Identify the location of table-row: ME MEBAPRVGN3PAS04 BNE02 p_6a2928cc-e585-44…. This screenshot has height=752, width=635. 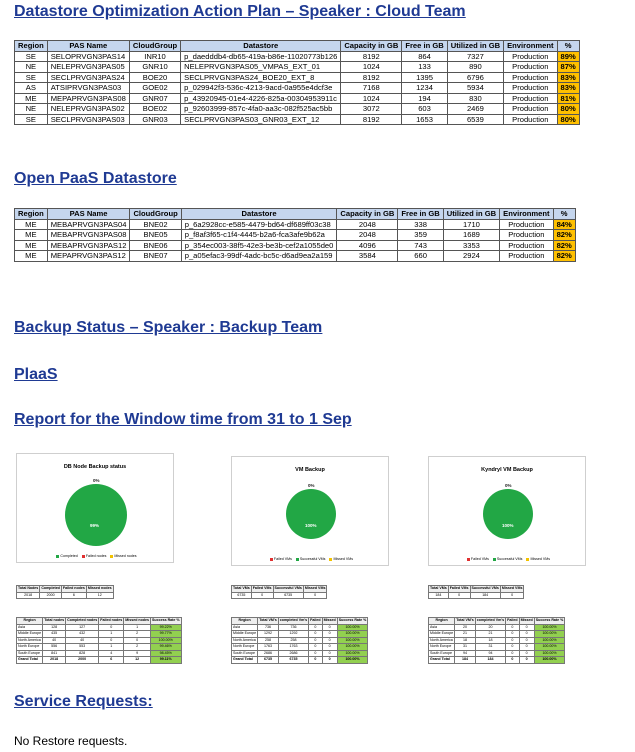
(295, 224).